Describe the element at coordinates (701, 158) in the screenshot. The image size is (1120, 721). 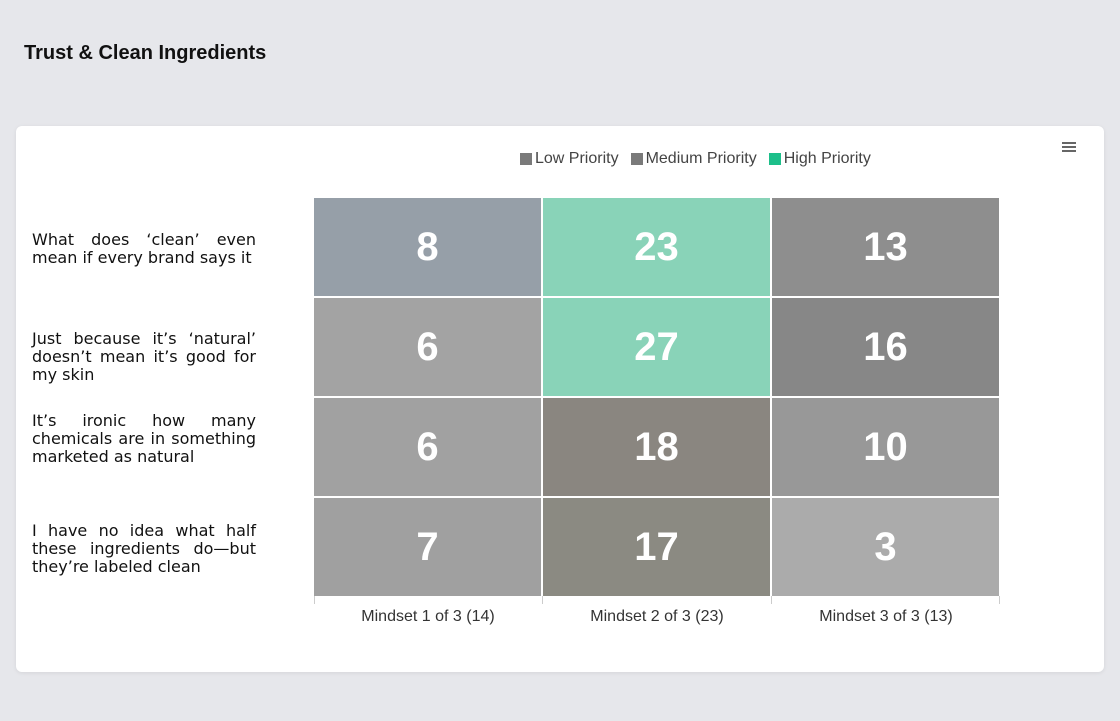
I see `legend-label-medium: Medium Priority` at that location.